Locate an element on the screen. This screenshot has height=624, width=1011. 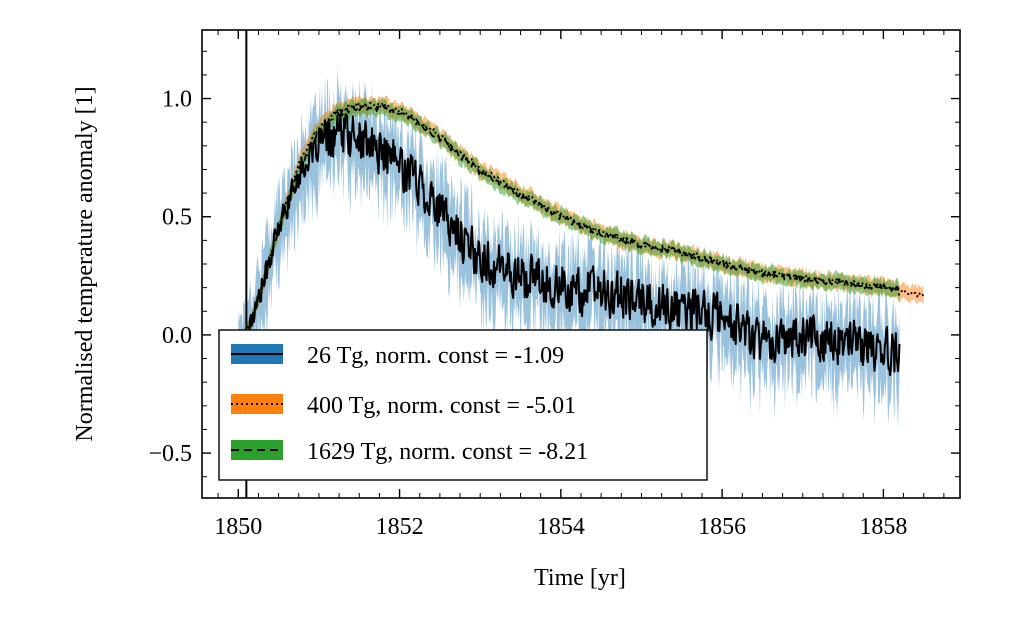
x-tick-label: 1850 is located at coordinates (238, 527).